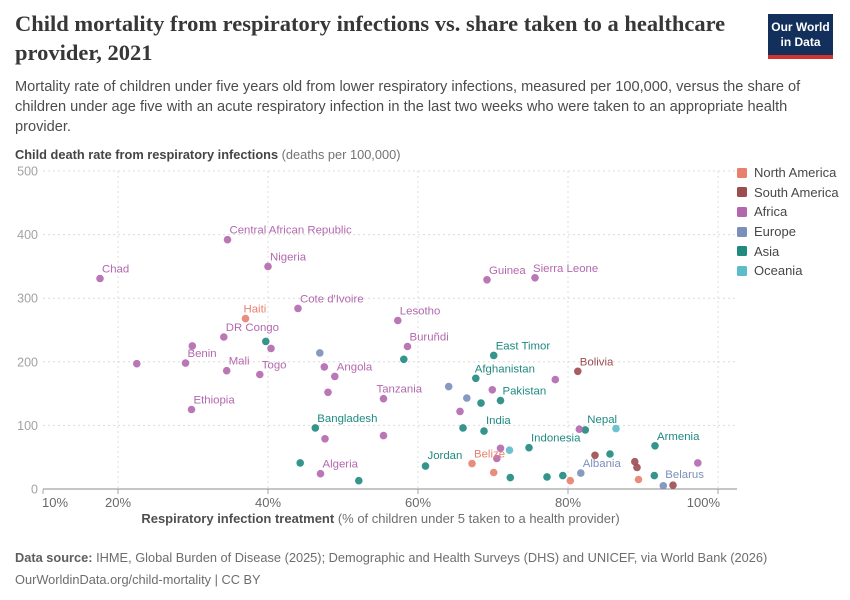 The image size is (850, 600). What do you see at coordinates (581, 473) in the screenshot?
I see `data-point-albania` at bounding box center [581, 473].